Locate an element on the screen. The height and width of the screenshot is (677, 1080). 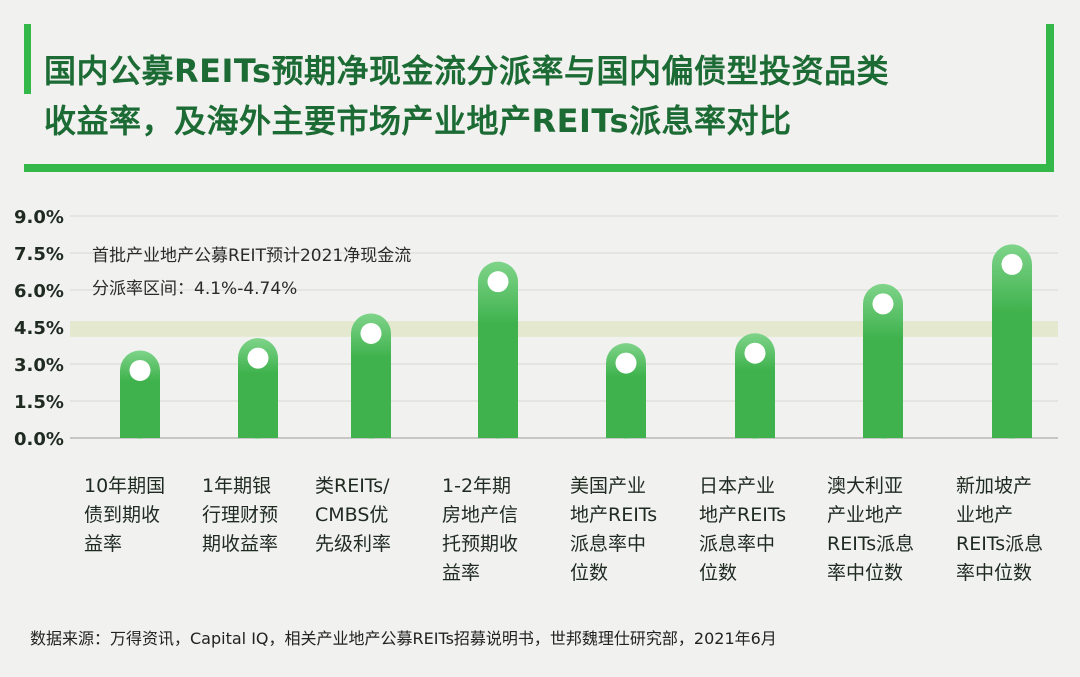
y-tick-label: 9.0% is located at coordinates (39, 217).